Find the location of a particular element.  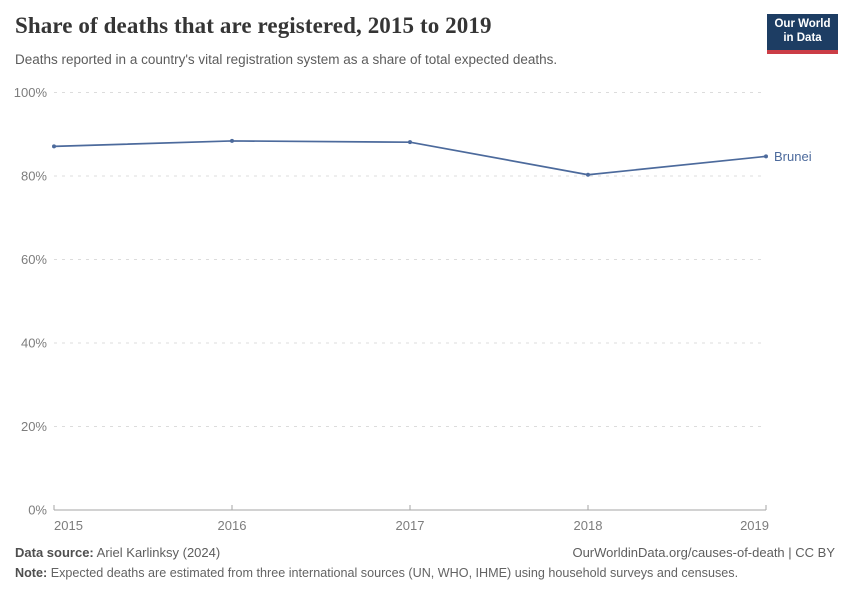

data-point-brunei-2016 is located at coordinates (232, 140).